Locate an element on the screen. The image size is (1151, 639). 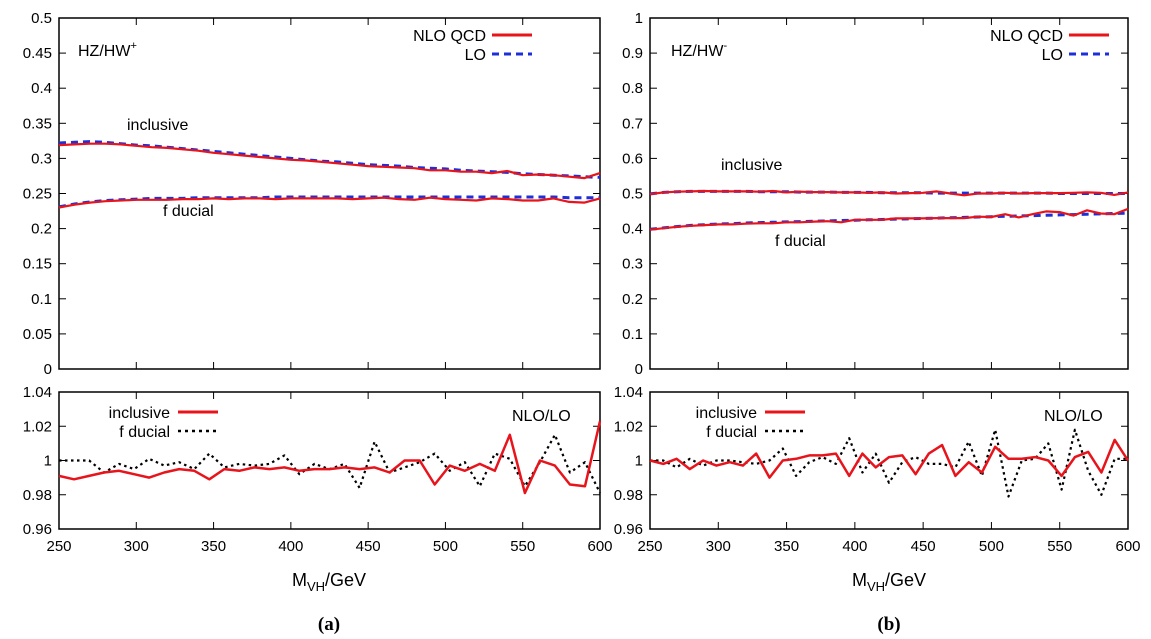
y-tick-label: 0.05 is located at coordinates (37, 334).